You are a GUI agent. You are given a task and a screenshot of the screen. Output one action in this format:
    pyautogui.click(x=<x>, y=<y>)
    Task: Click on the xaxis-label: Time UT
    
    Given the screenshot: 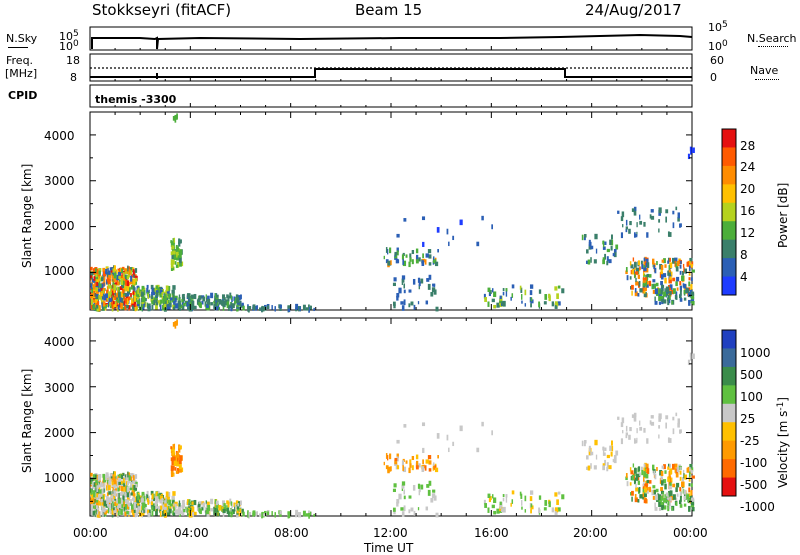 What is the action you would take?
    pyautogui.click(x=389, y=548)
    